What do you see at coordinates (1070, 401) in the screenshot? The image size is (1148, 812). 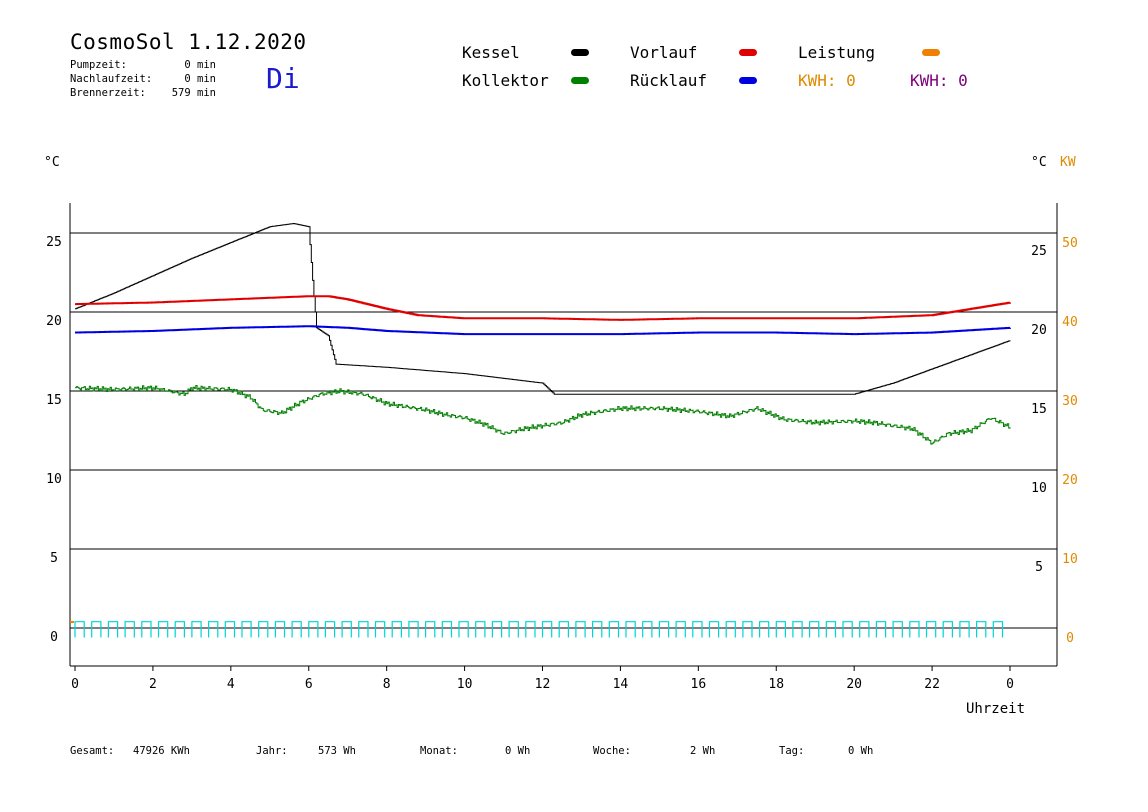 I see `right-tick-label-kw: 30` at bounding box center [1070, 401].